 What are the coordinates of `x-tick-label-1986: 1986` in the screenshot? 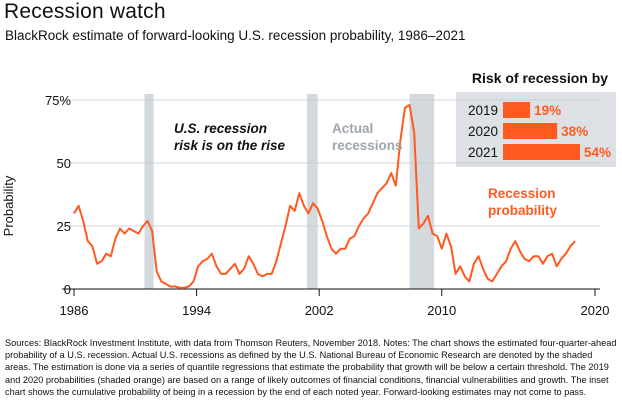 It's located at (74, 310).